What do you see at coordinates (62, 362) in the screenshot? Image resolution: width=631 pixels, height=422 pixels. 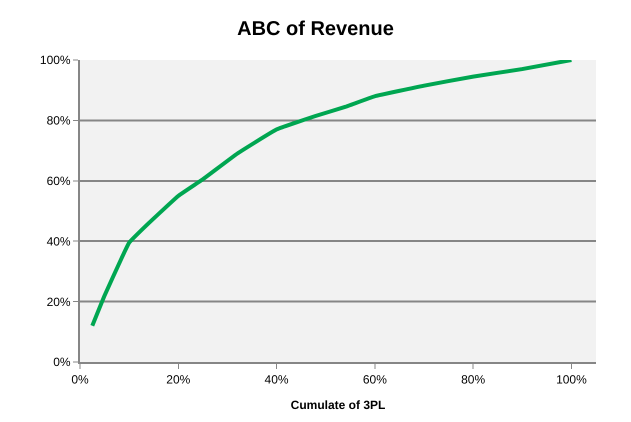 I see `y-tick-label: 0%` at bounding box center [62, 362].